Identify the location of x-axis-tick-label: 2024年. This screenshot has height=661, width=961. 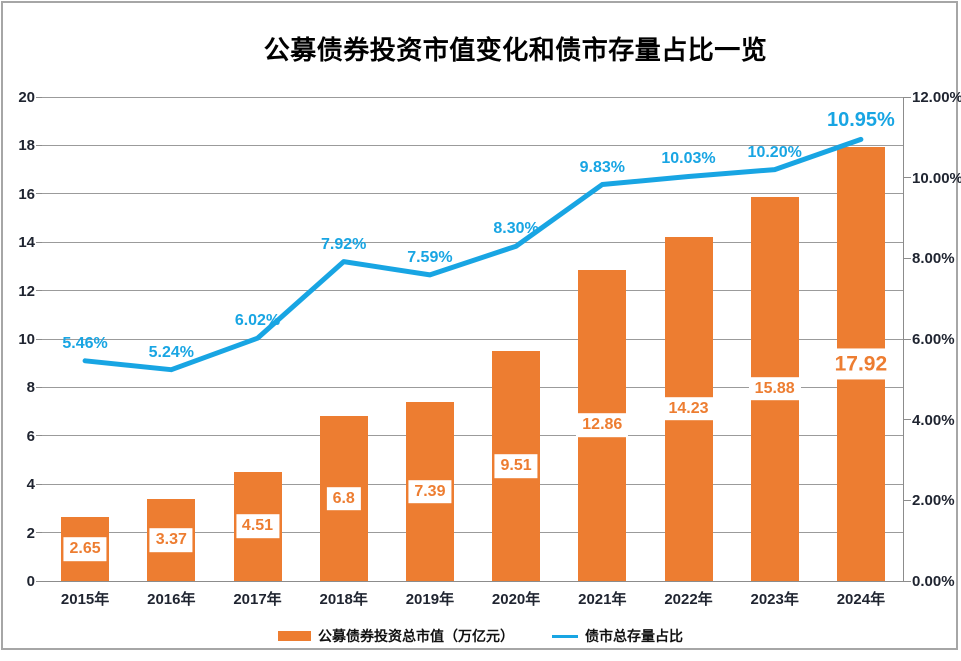
(861, 599).